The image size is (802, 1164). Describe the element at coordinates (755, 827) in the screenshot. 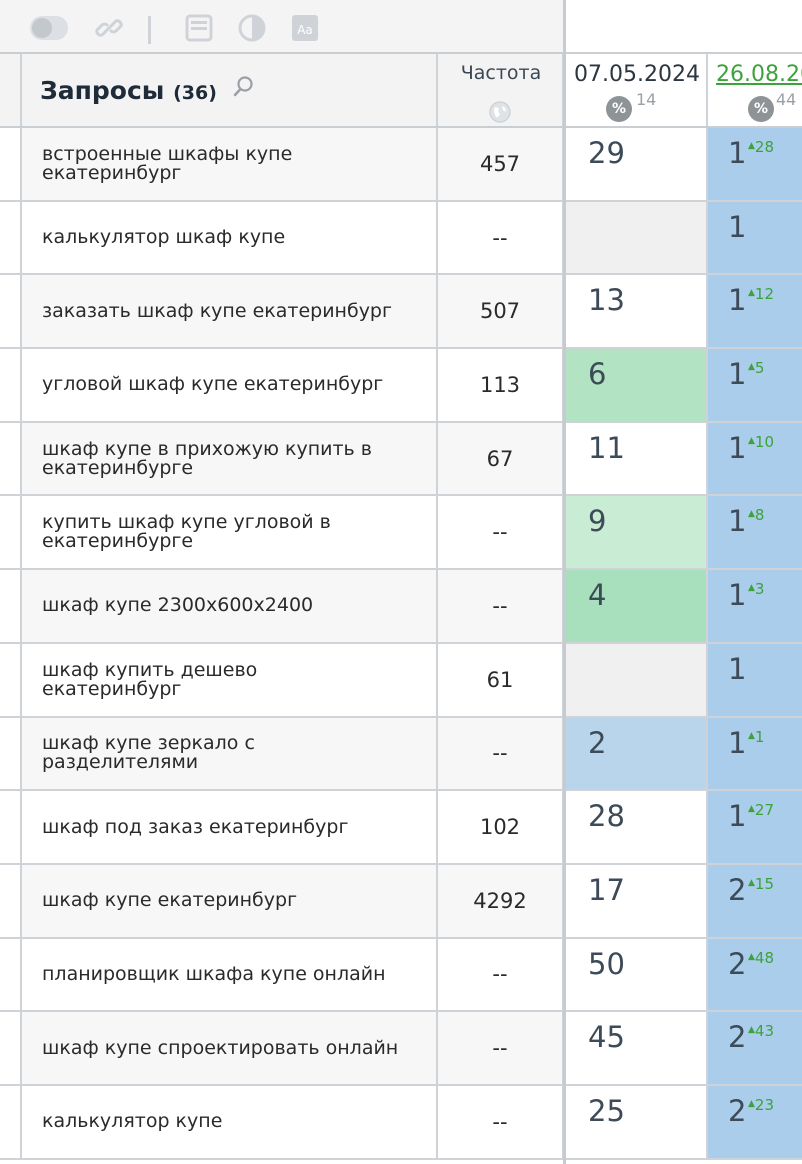

I see `position-cell-2: 1 ▲27` at that location.